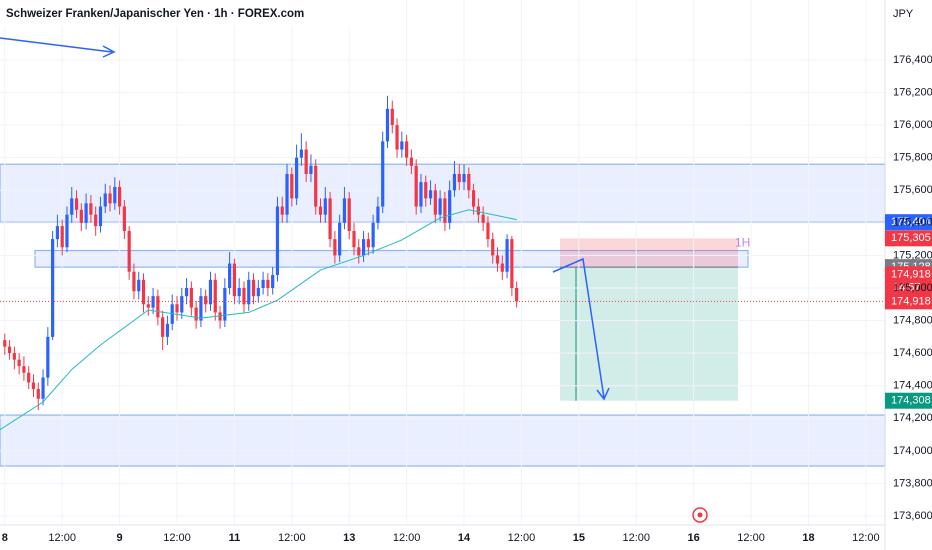  Describe the element at coordinates (912, 125) in the screenshot. I see `y-tick-label: 176,000` at that location.